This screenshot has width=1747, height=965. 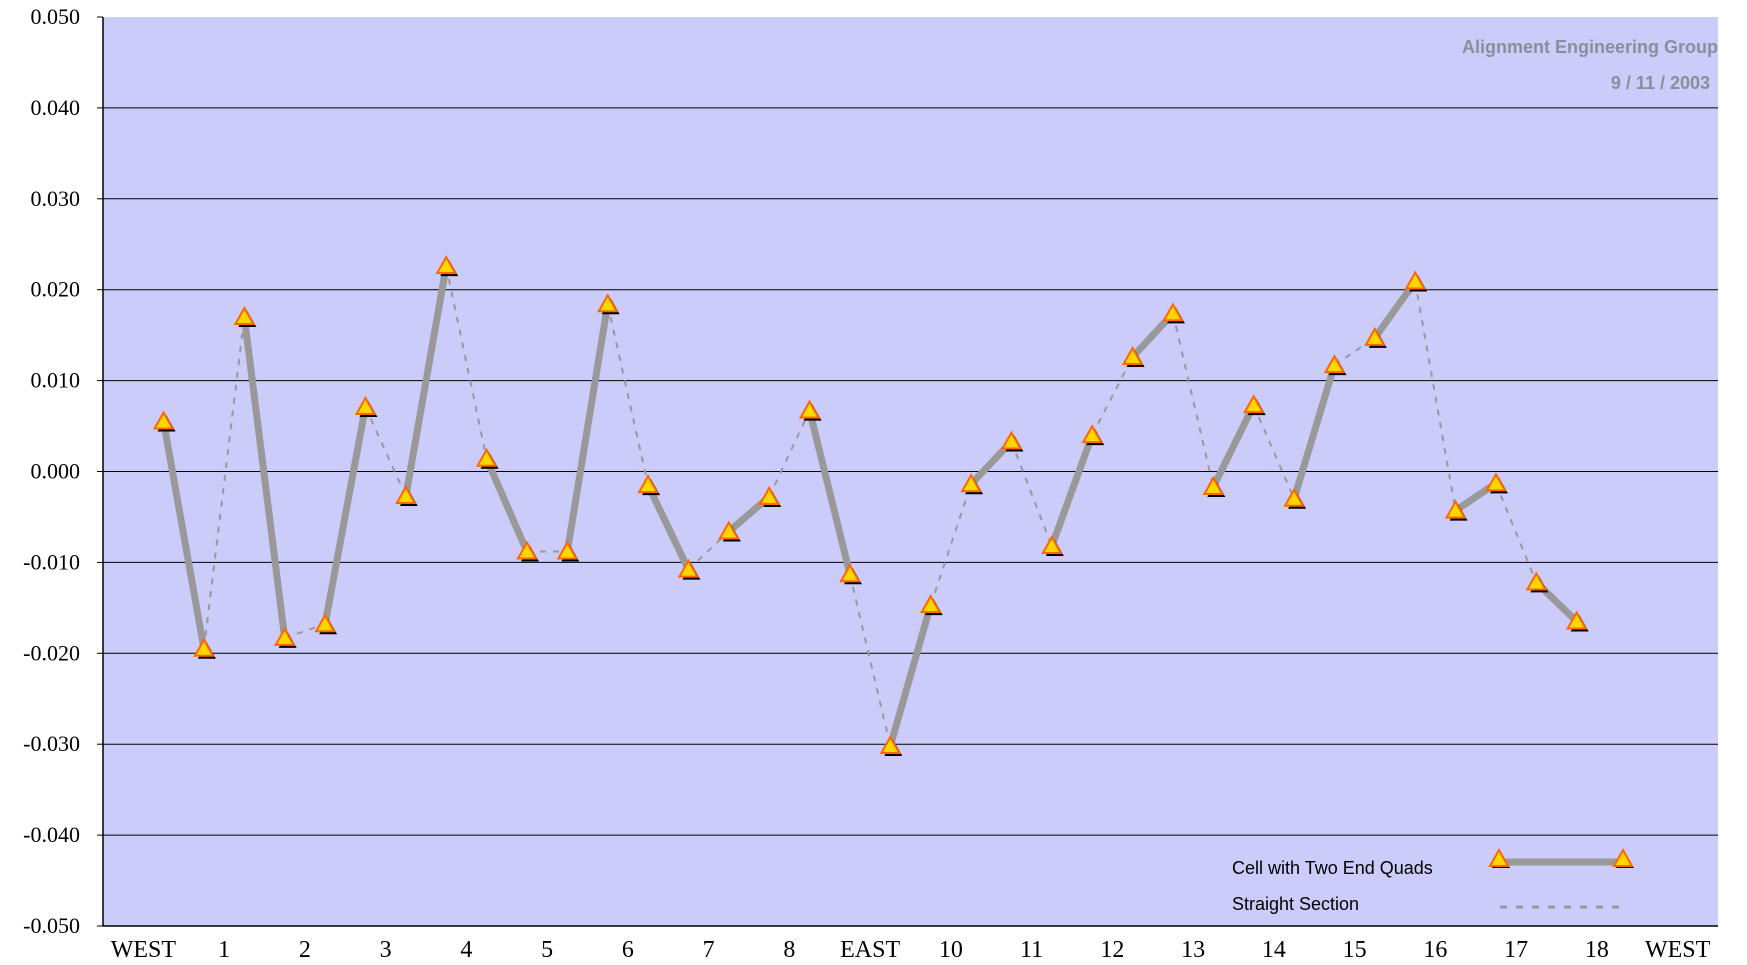 I want to click on x-tick-label: 15, so click(x=1355, y=950).